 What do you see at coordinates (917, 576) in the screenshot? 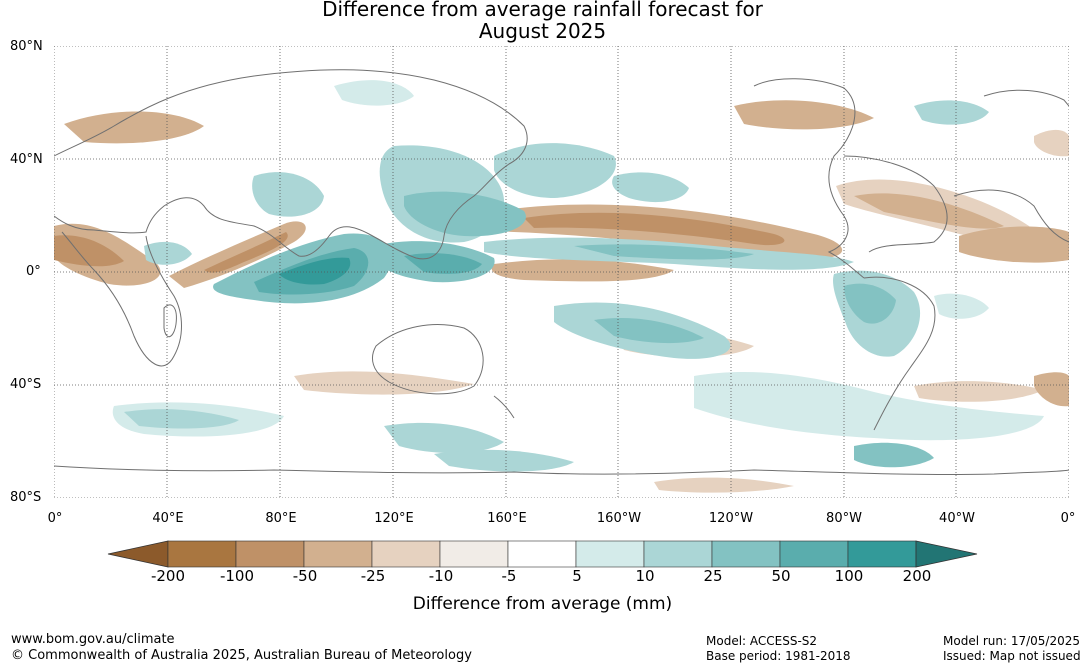
I see `colorbar-tick-label: 200` at bounding box center [917, 576].